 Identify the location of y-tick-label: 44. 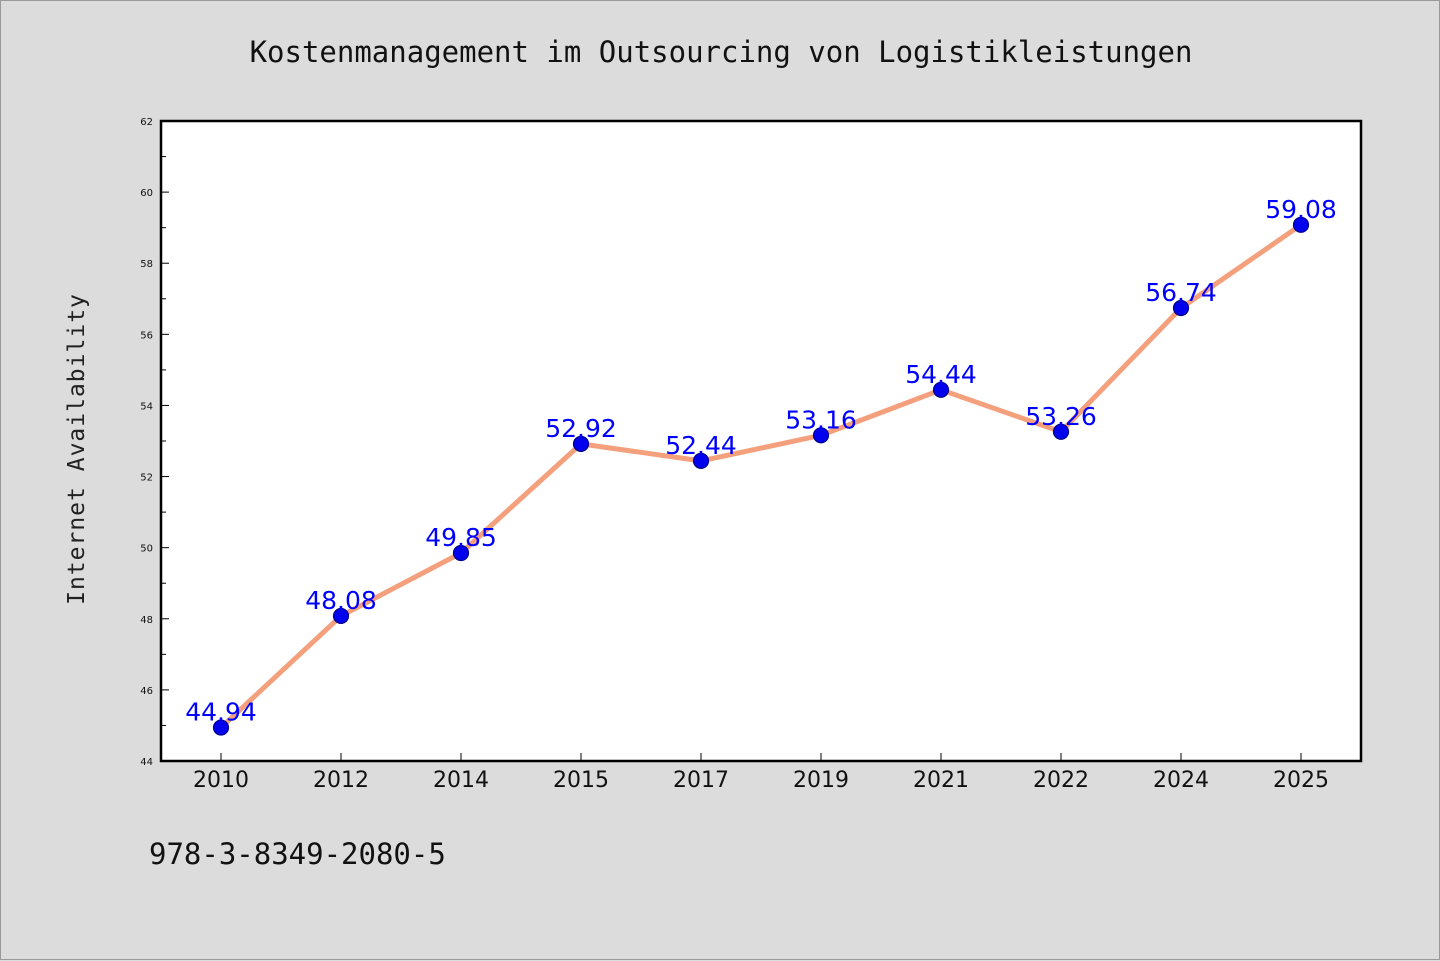
(146, 762).